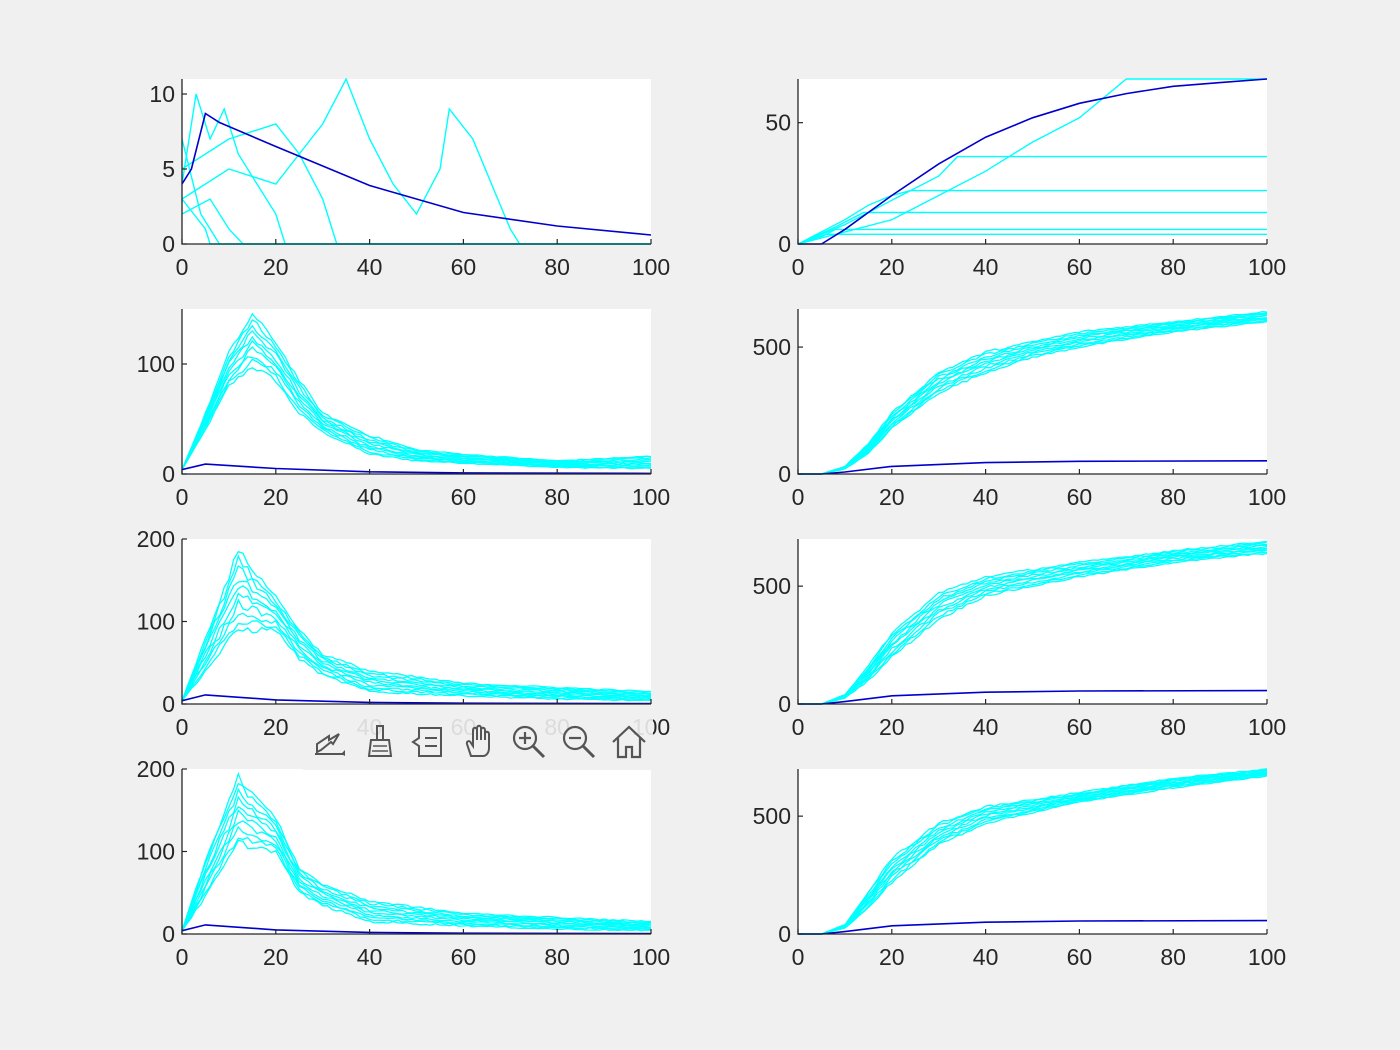 Image resolution: width=1400 pixels, height=1050 pixels. I want to click on subplot-row4-right: 0 20 40 60 80 100 0 500, so click(1019, 869).